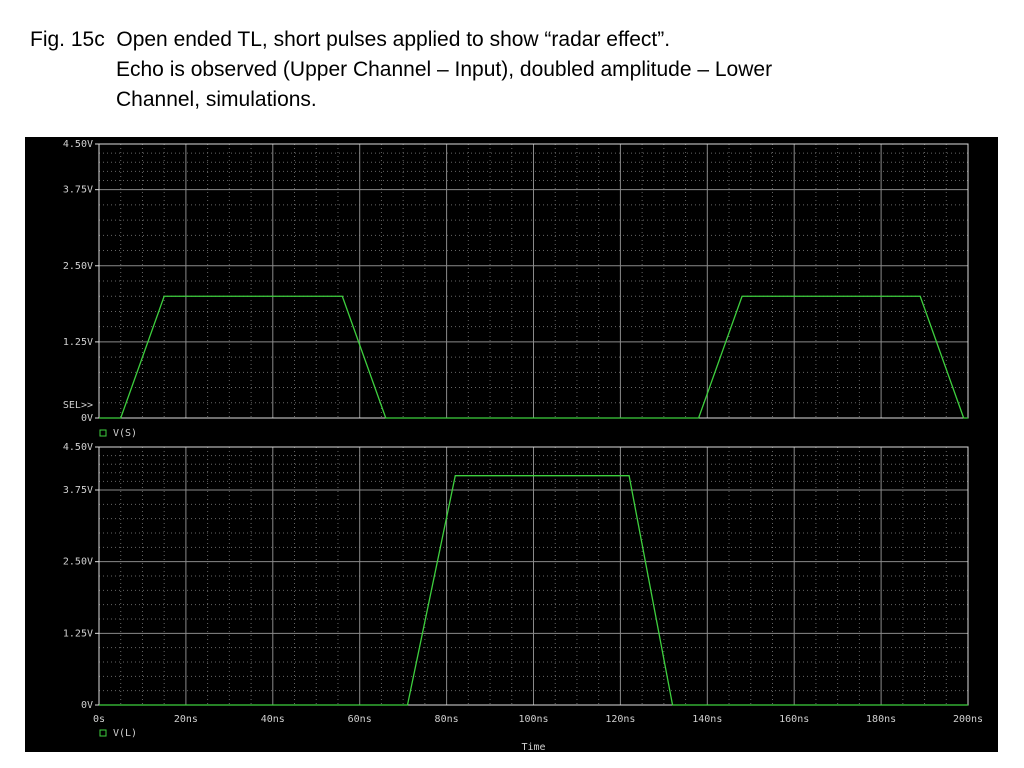 This screenshot has height=768, width=1024. What do you see at coordinates (620, 719) in the screenshot?
I see `x-tick-label: 120ns` at bounding box center [620, 719].